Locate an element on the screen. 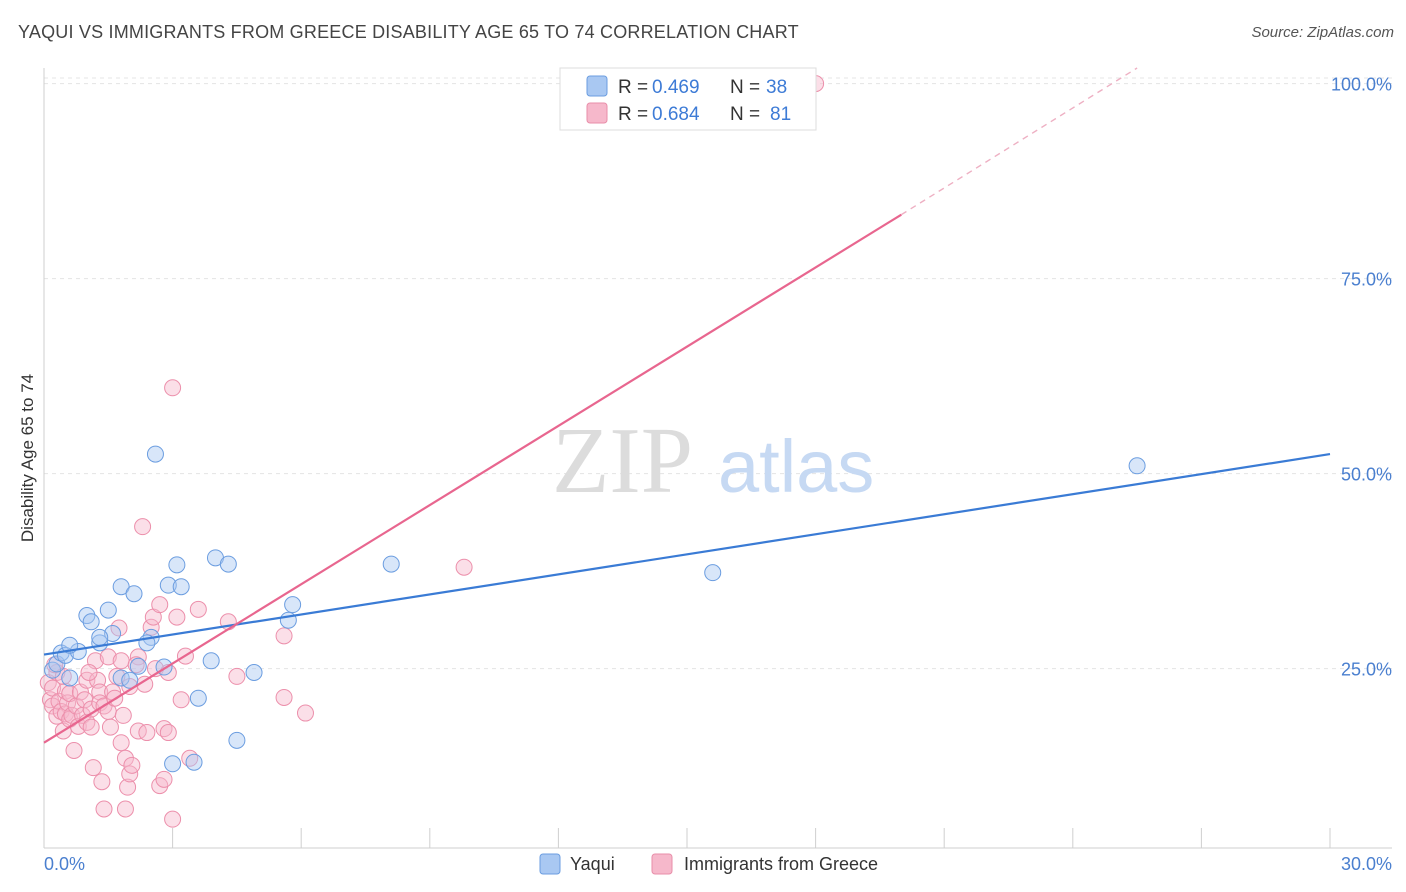 Image resolution: width=1406 pixels, height=892 pixels. x-ticks is located at coordinates (687, 838).